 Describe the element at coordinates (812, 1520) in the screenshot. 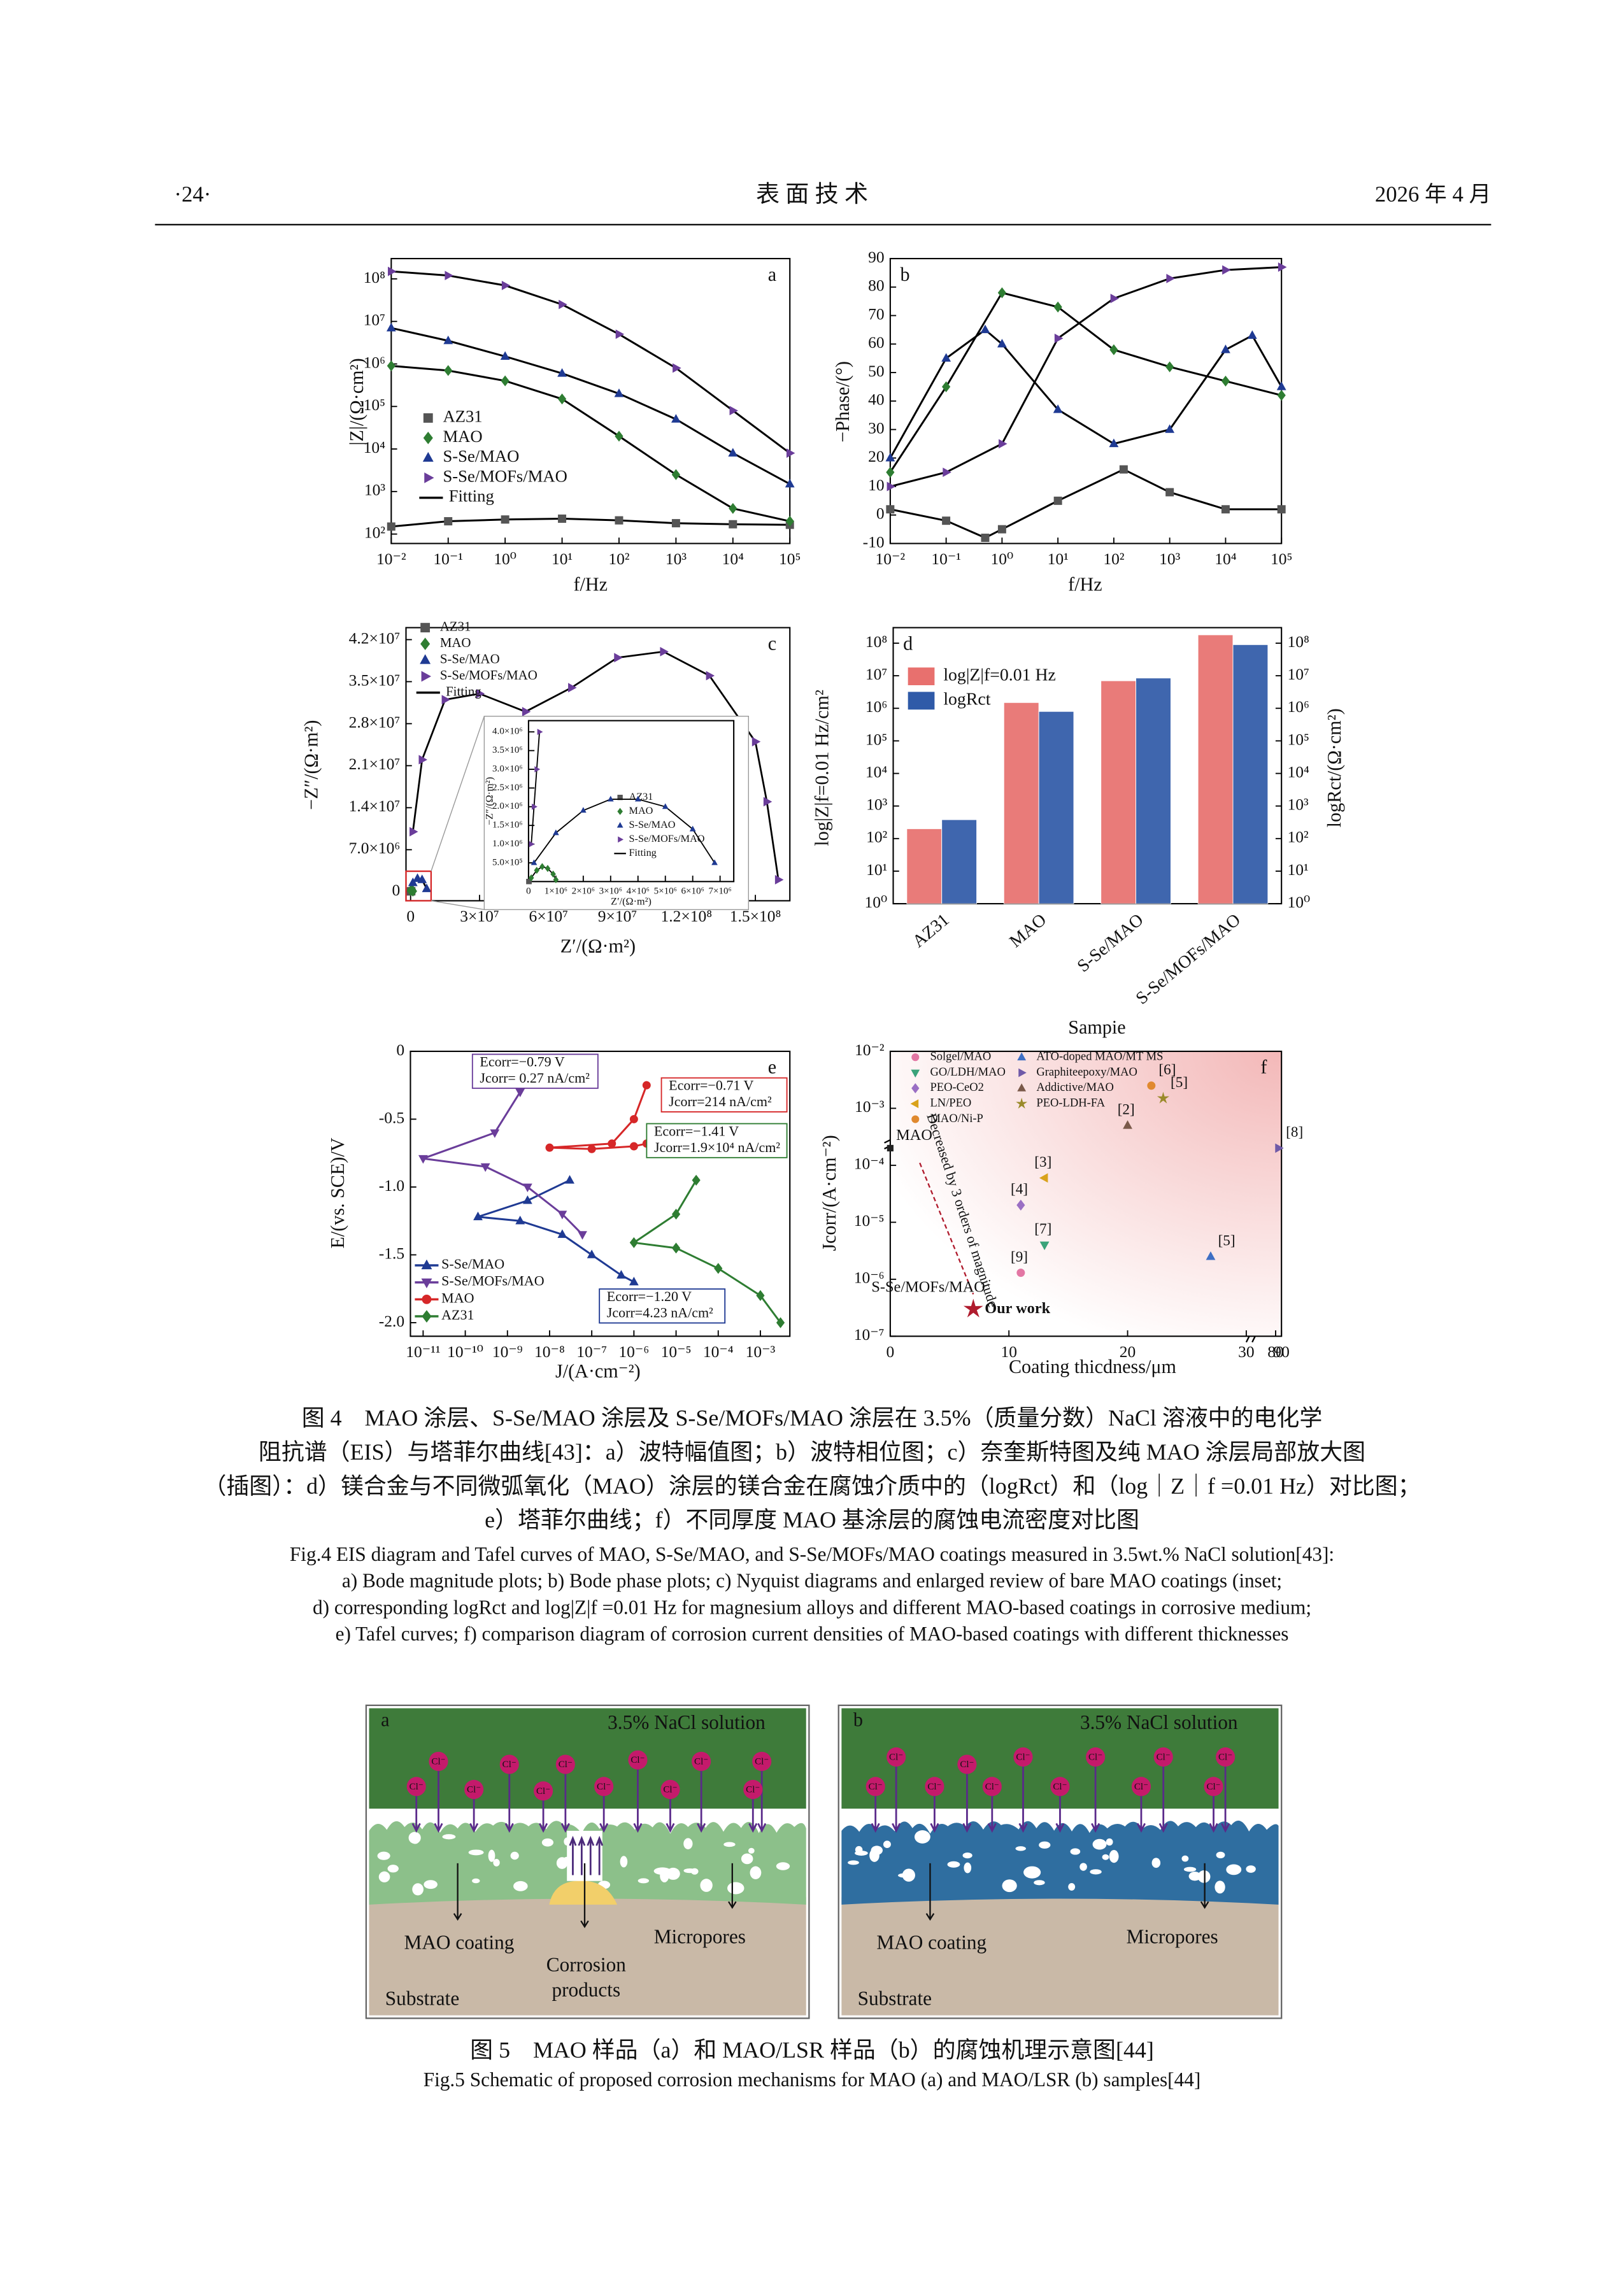

I see `caption-zh: e）塔菲尔曲线；f）不同厚度 MAO 基涂层的腐蚀电流密度对比图` at that location.